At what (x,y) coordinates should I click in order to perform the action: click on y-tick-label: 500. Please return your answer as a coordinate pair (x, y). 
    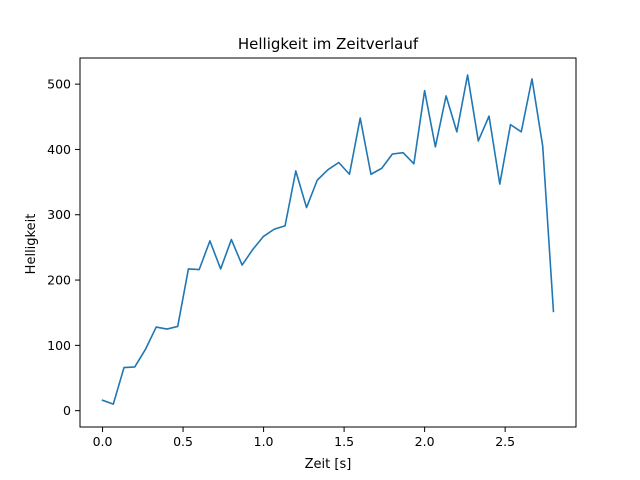
    Looking at the image, I should click on (59, 84).